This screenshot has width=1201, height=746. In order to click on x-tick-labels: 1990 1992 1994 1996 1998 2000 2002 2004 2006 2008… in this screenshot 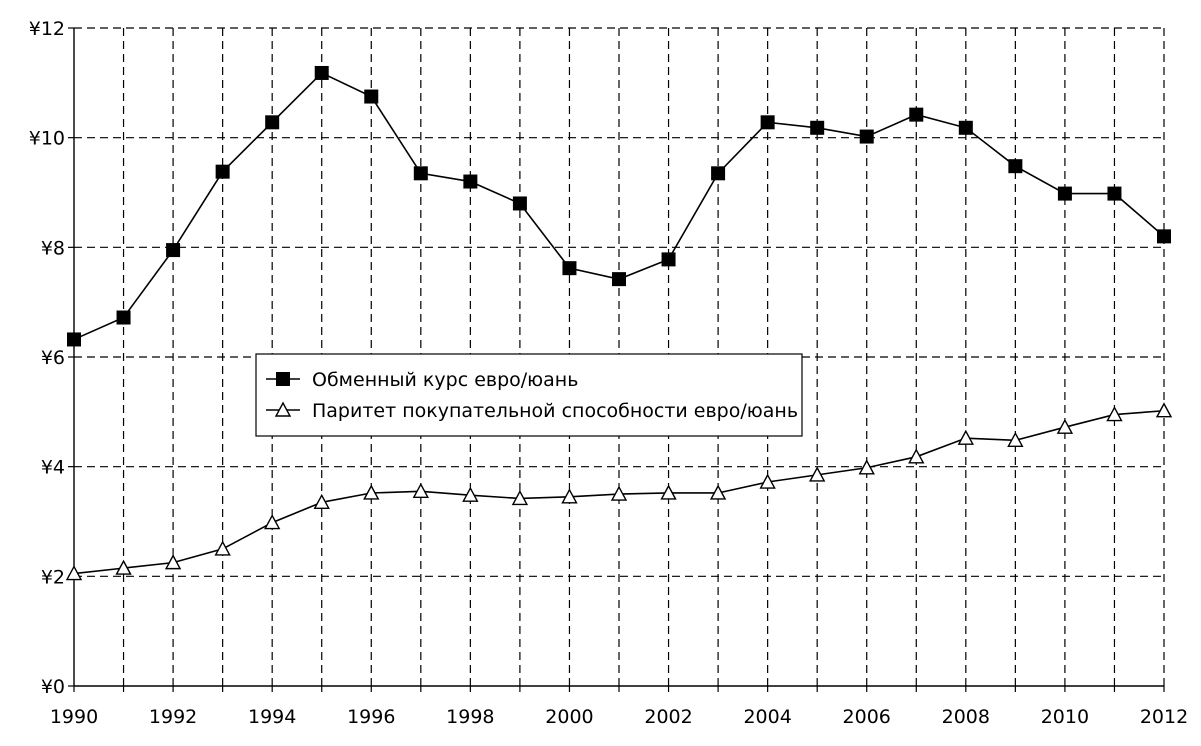, I will do `click(619, 717)`.